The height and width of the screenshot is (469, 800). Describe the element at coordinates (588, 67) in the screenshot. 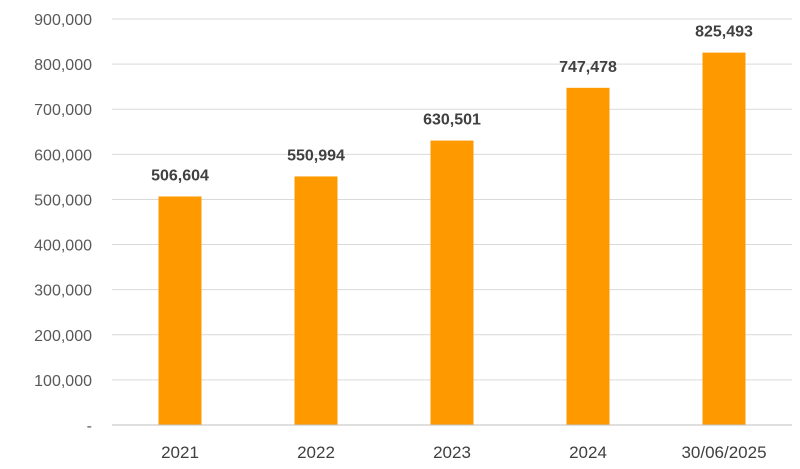

I see `data-label: 747,478` at that location.